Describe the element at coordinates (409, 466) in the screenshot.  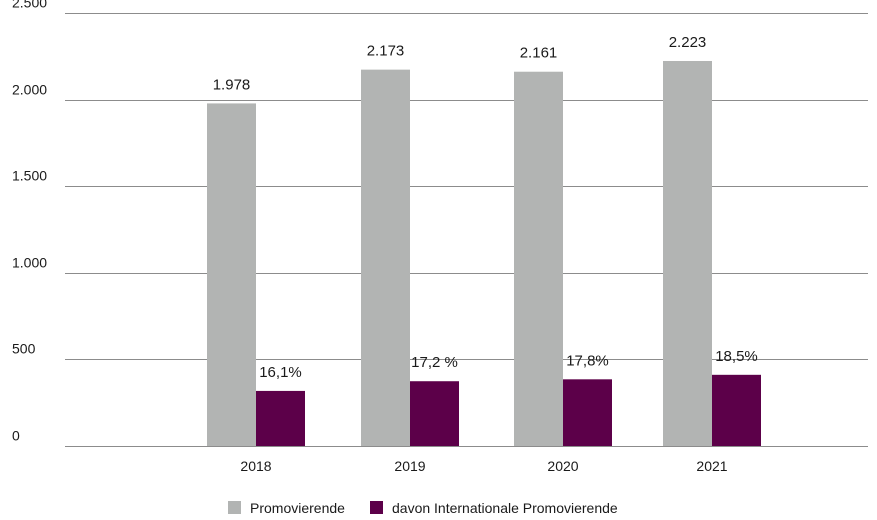
I see `x-tick-label: 2019` at that location.